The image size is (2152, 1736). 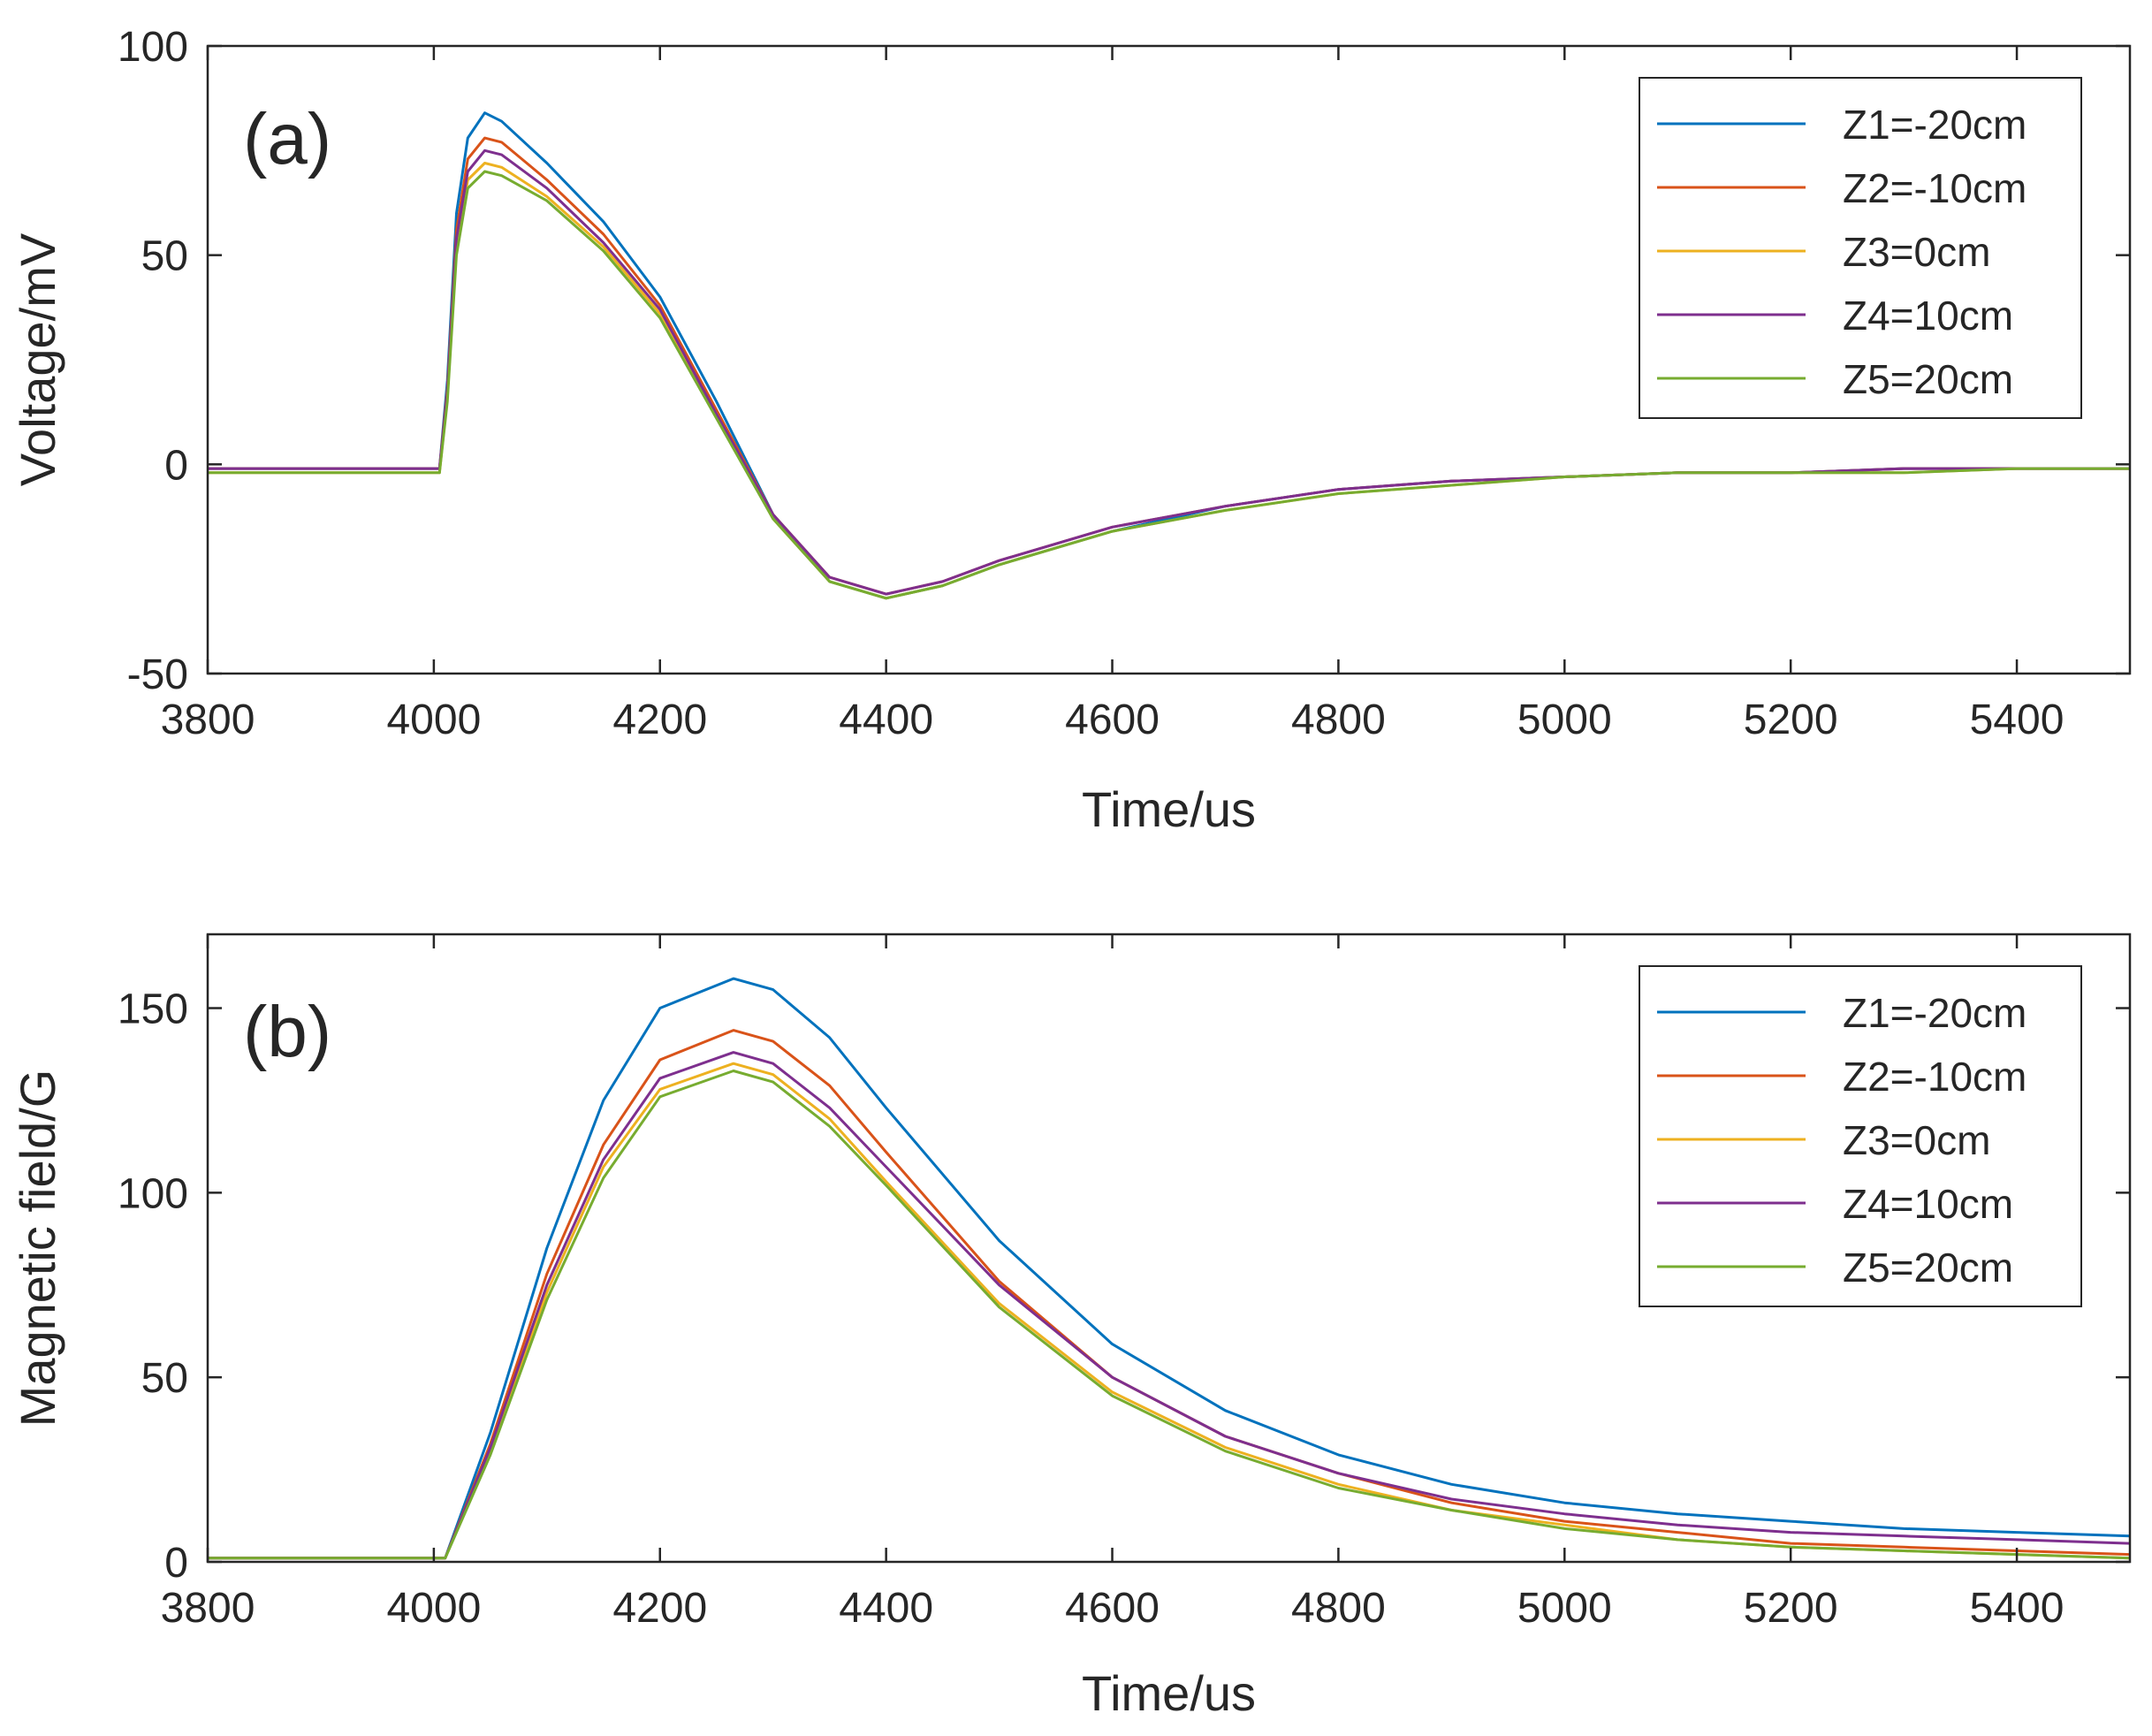 I want to click on y-tick-label: -50, so click(x=158, y=674).